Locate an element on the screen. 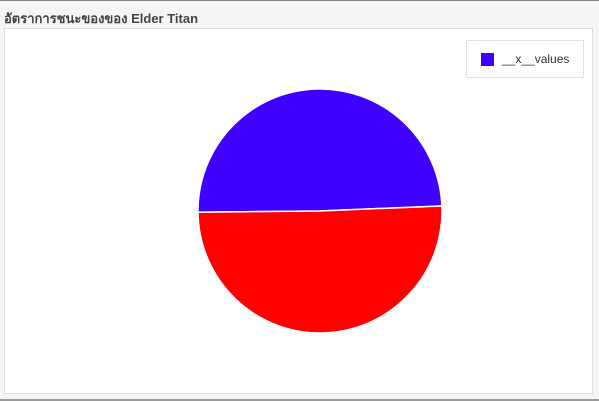 The image size is (599, 401). top-divider is located at coordinates (299, 0).